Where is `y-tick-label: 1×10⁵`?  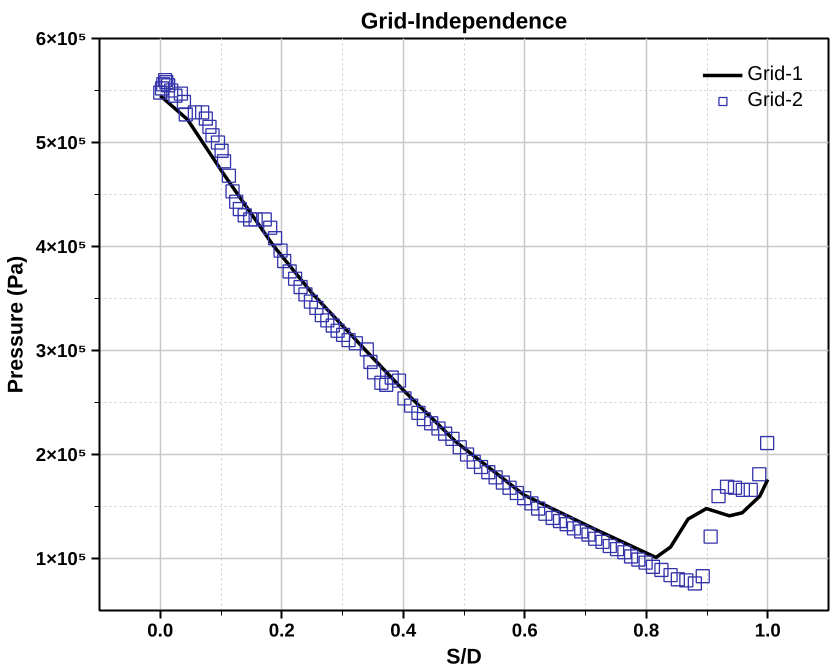 y-tick-label: 1×10⁵ is located at coordinates (61, 558).